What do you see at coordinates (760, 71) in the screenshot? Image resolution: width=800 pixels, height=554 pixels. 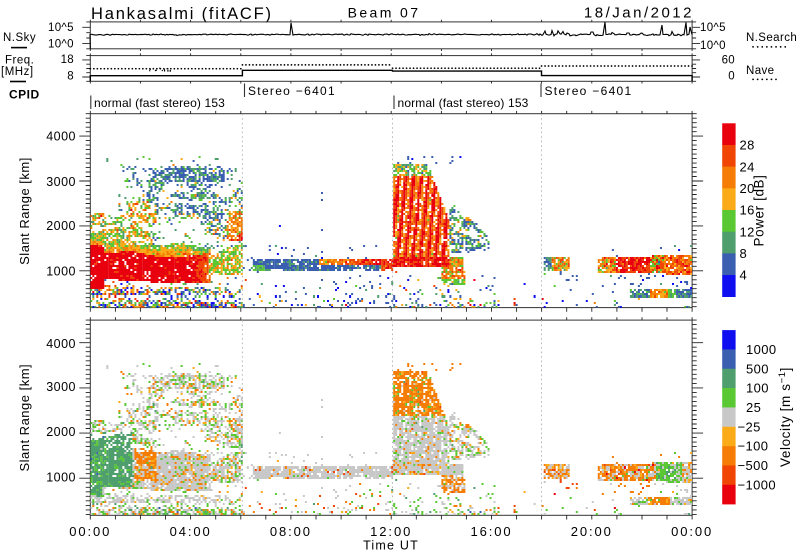 I see `svg-text: Nave` at bounding box center [760, 71].